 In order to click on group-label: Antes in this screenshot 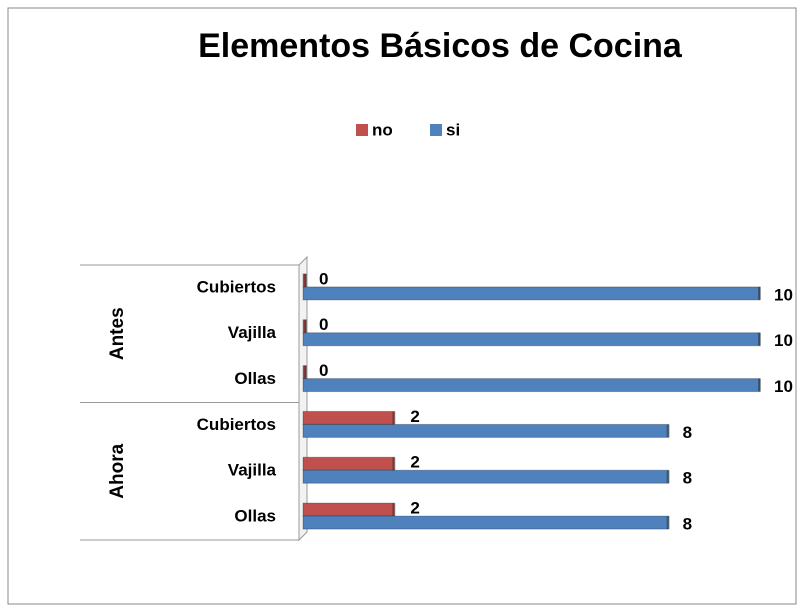, I will do `click(117, 333)`.